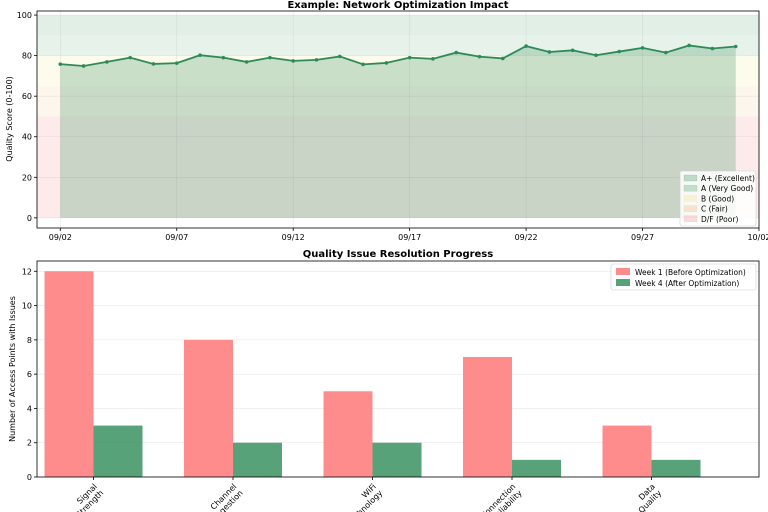 The width and height of the screenshot is (768, 512). What do you see at coordinates (29, 374) in the screenshot?
I see `bottom-y-tick-label: 6` at bounding box center [29, 374].